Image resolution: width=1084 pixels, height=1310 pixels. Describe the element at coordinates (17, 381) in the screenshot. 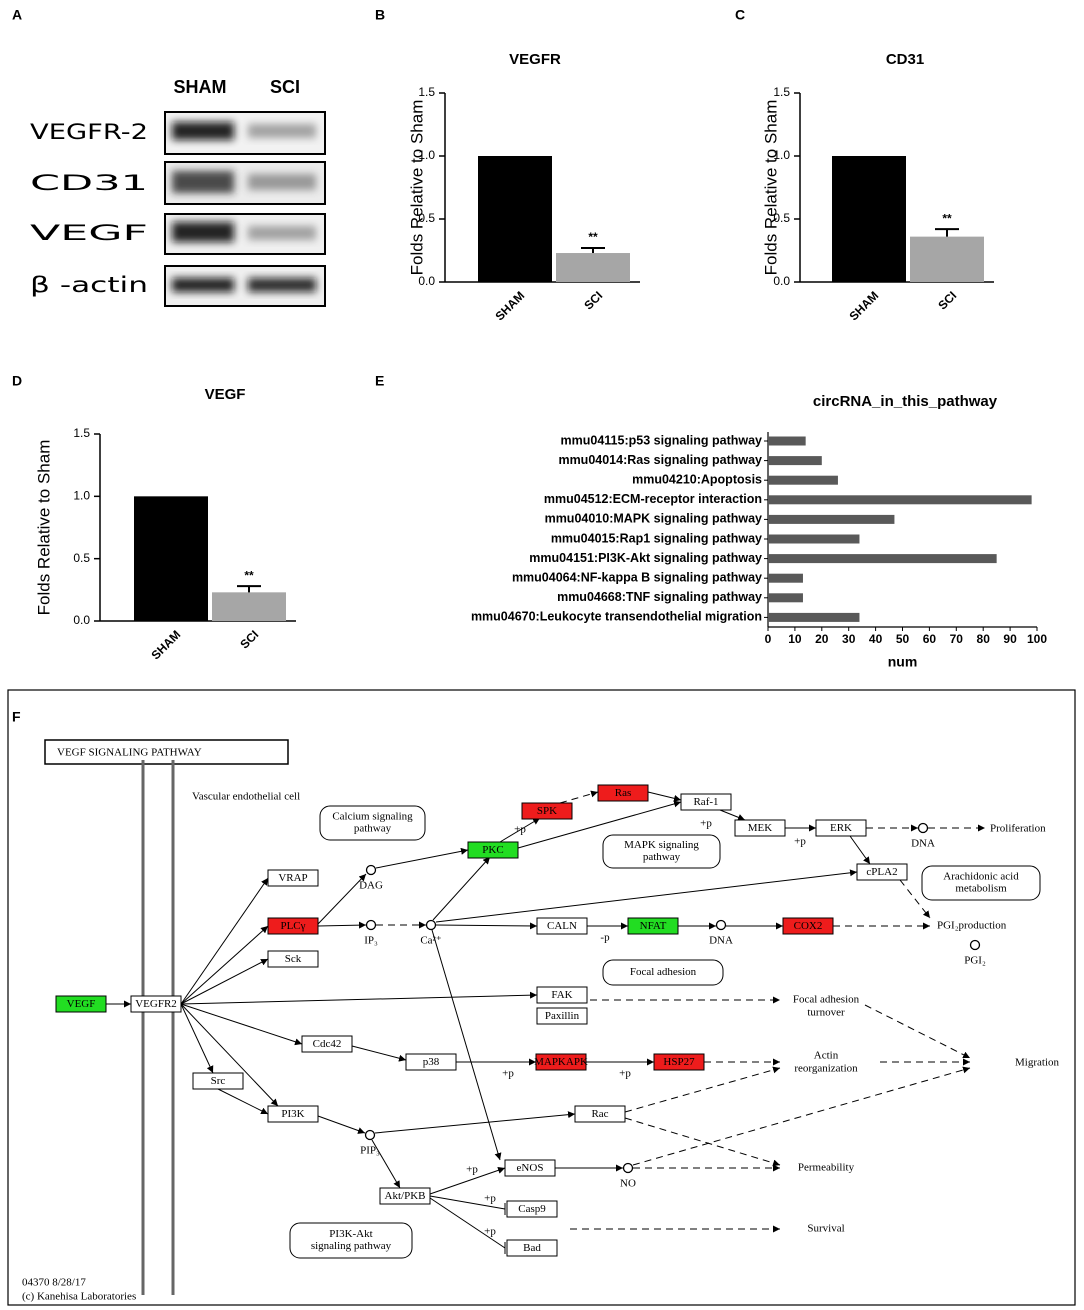

I see `panel-label: D` at that location.